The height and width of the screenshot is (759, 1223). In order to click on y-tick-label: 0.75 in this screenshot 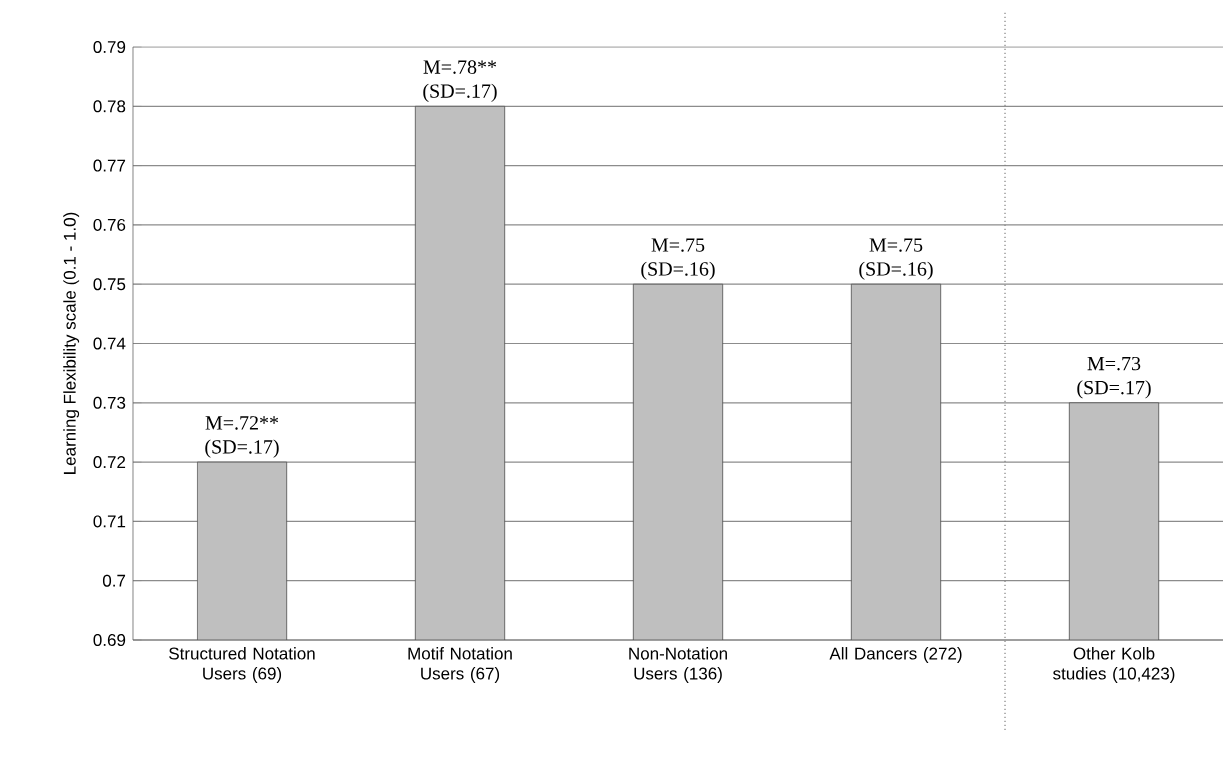, I will do `click(109, 284)`.